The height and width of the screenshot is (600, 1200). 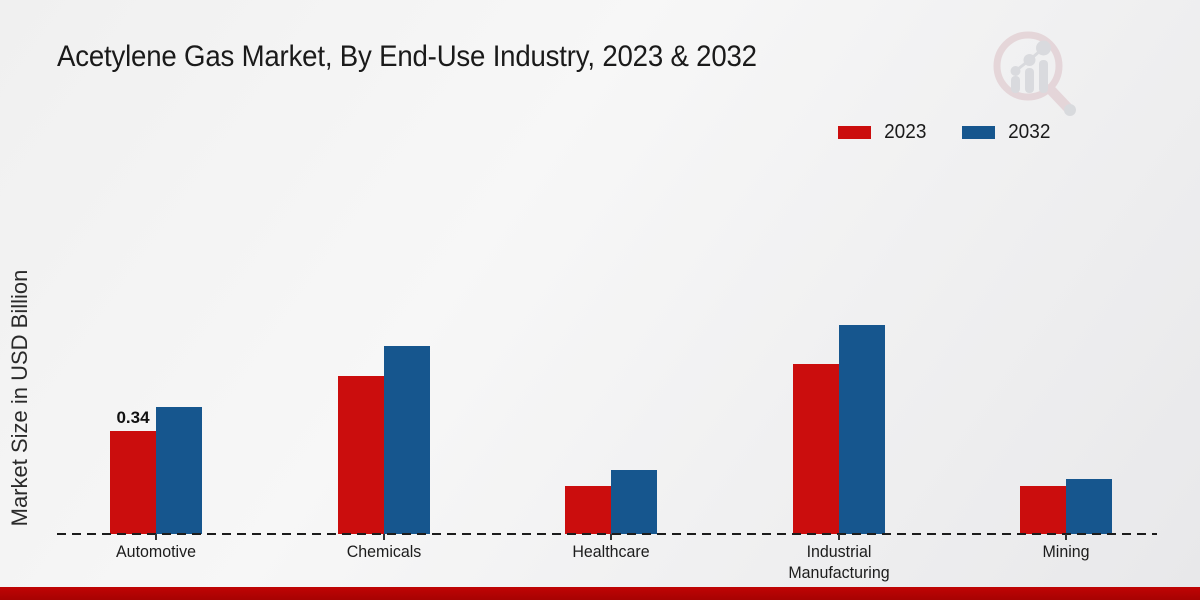 I want to click on bar-2023-automotive, so click(x=133, y=482).